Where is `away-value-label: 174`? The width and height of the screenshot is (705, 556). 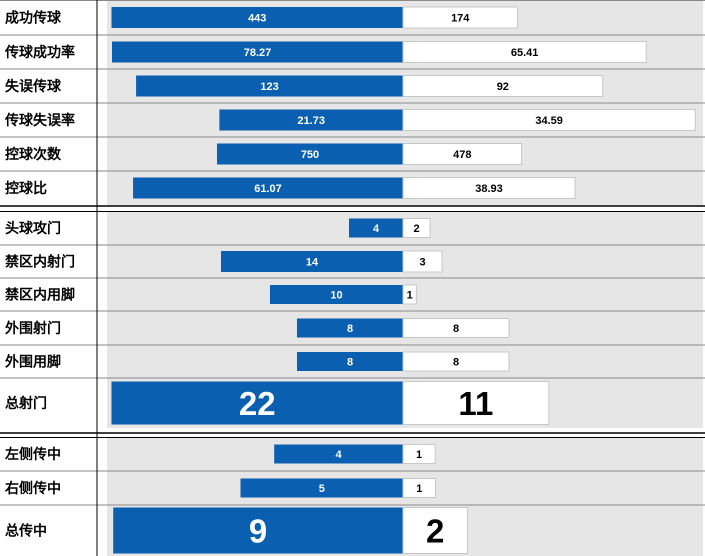 away-value-label: 174 is located at coordinates (460, 18).